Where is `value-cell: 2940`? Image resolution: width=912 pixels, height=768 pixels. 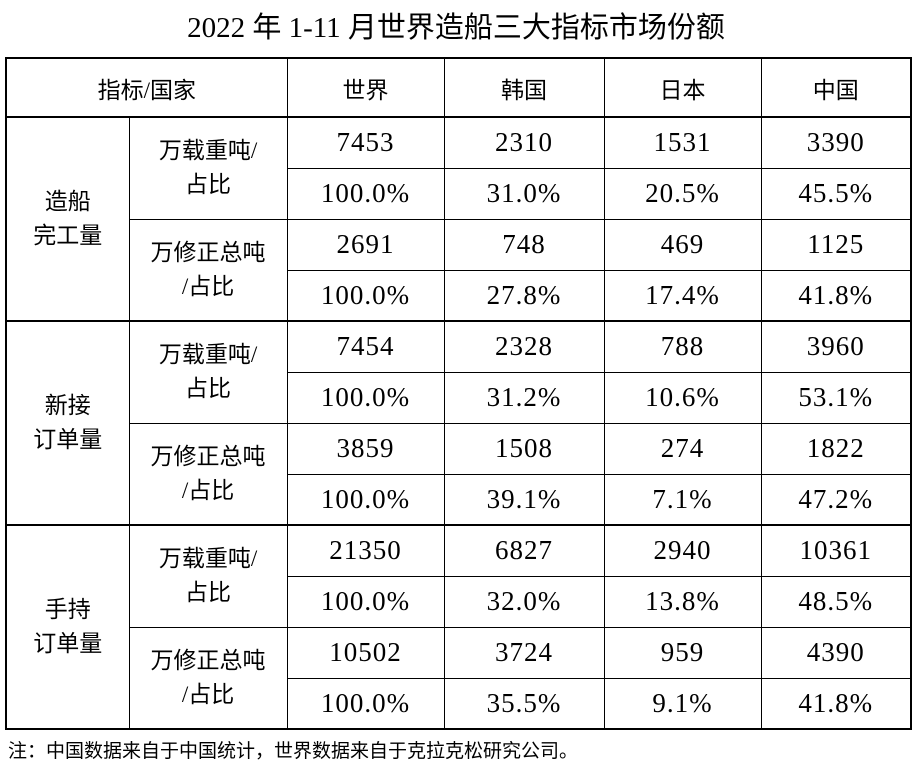
value-cell: 2940 is located at coordinates (682, 550).